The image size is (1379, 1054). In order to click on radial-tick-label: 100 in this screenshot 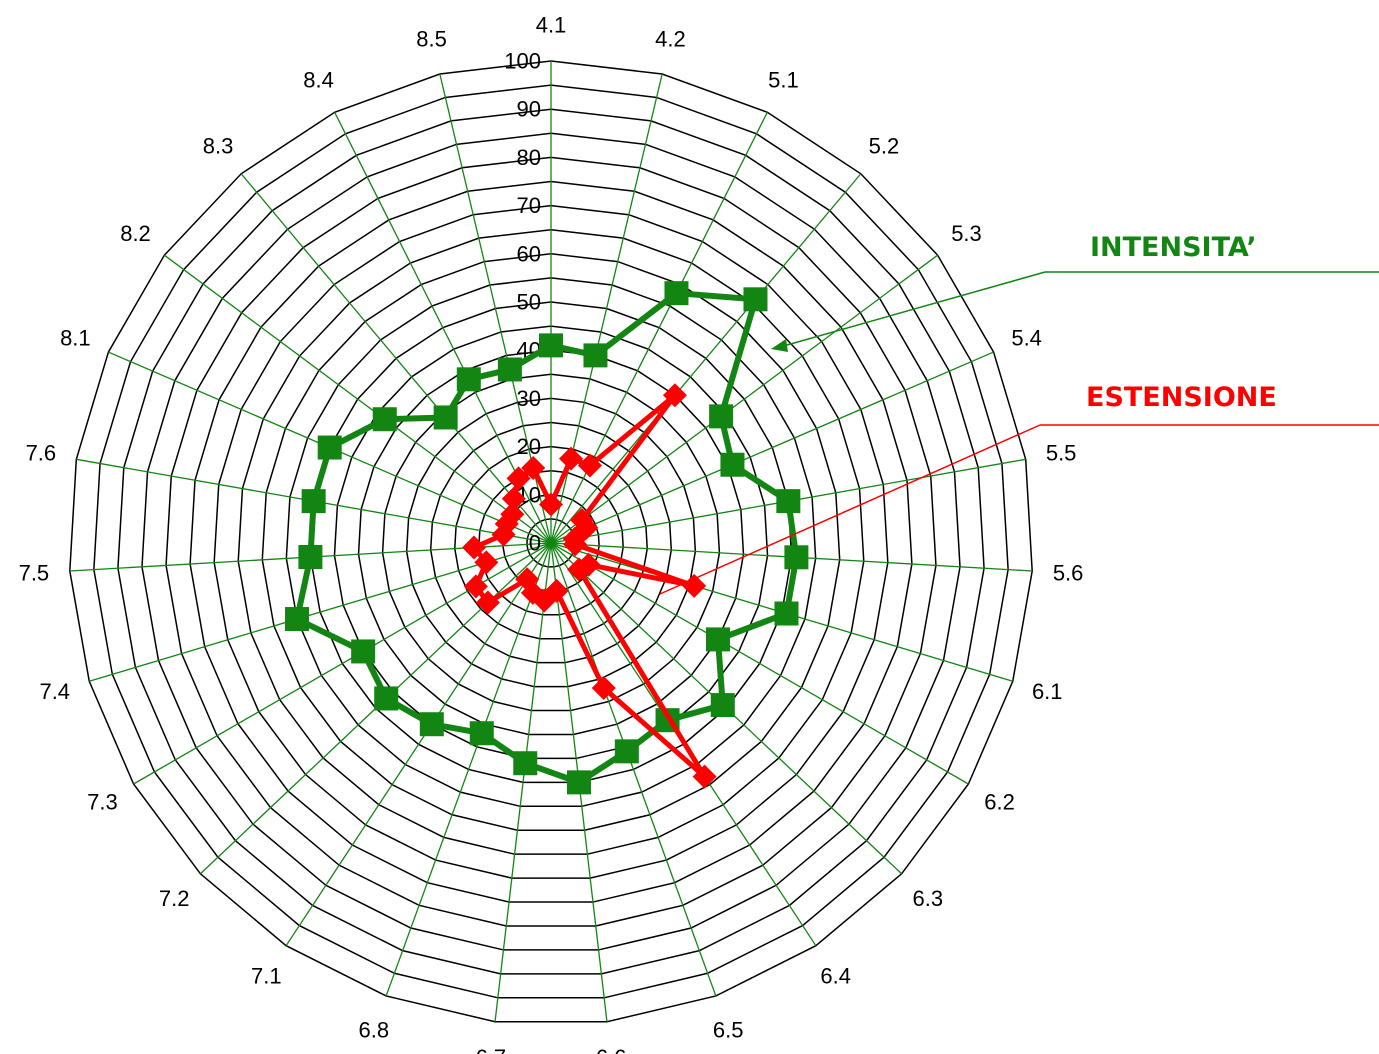, I will do `click(522, 61)`.